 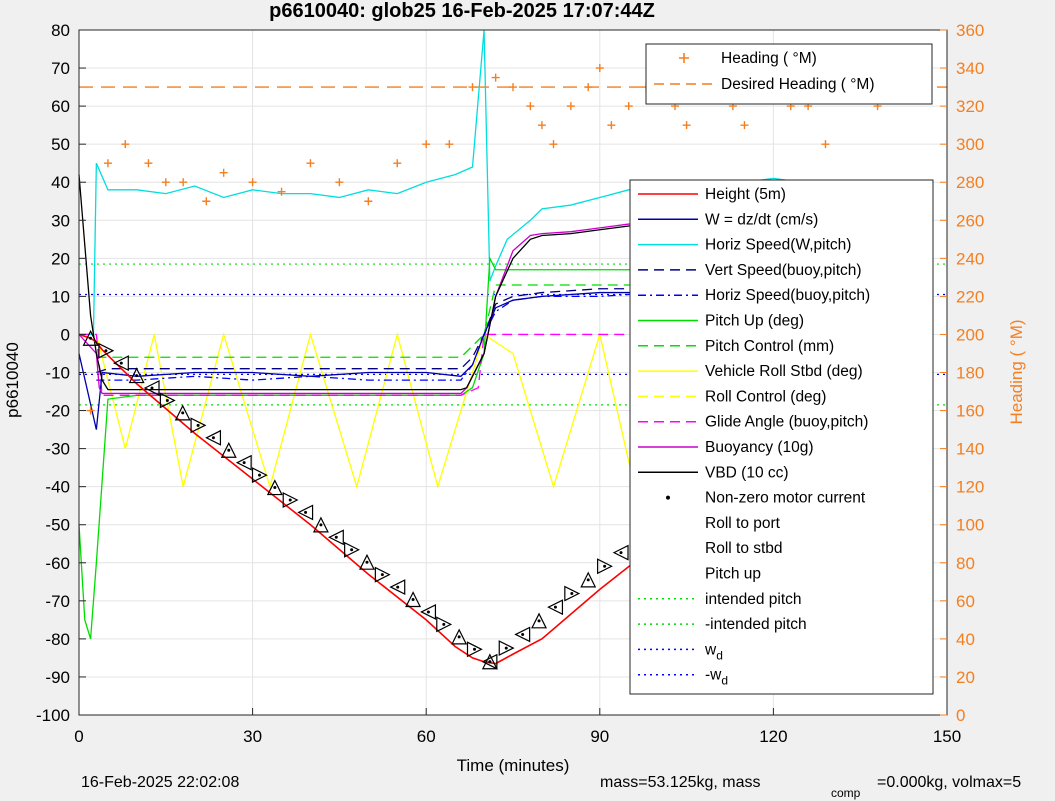 What do you see at coordinates (733, 574) in the screenshot?
I see `legend-label: Pitch up` at bounding box center [733, 574].